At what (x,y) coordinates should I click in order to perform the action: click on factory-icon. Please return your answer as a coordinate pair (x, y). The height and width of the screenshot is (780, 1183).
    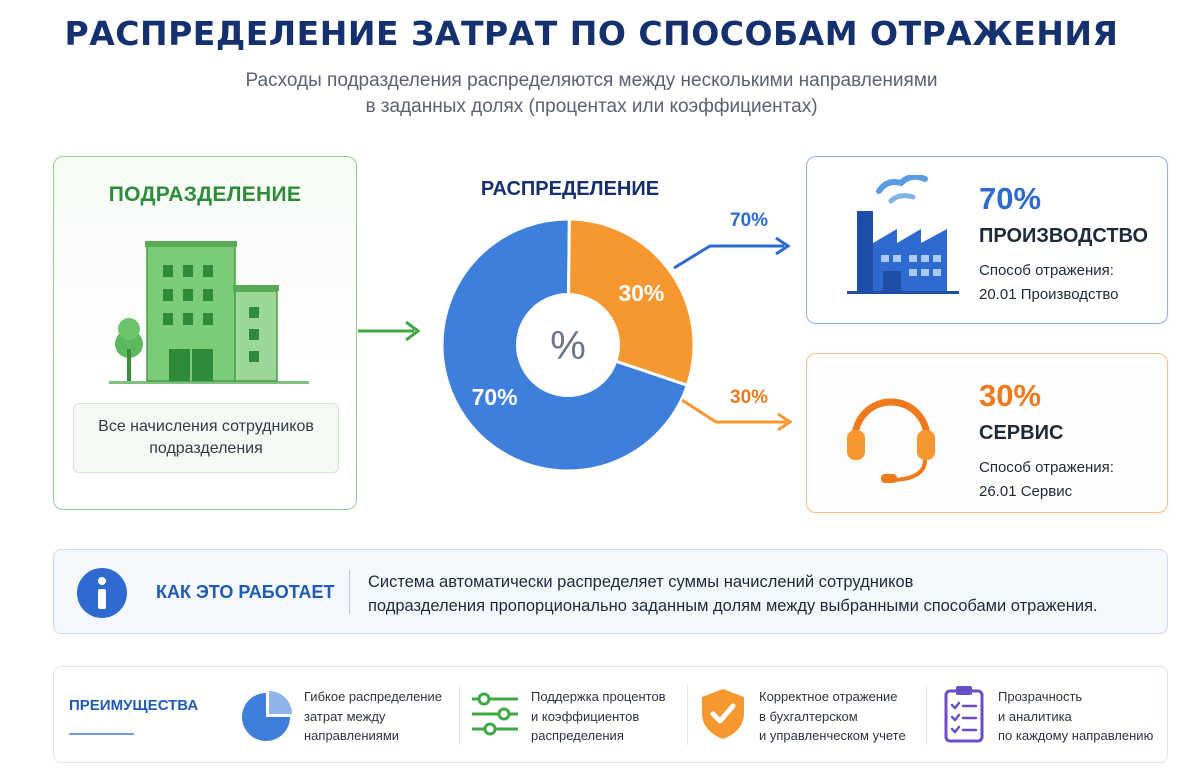
    Looking at the image, I should click on (903, 234).